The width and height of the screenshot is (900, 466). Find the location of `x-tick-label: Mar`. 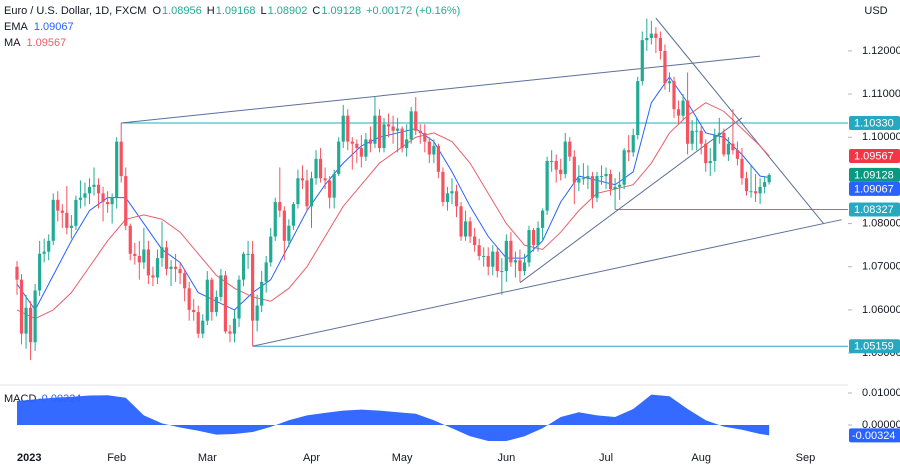

x-tick-label: Mar is located at coordinates (207, 458).